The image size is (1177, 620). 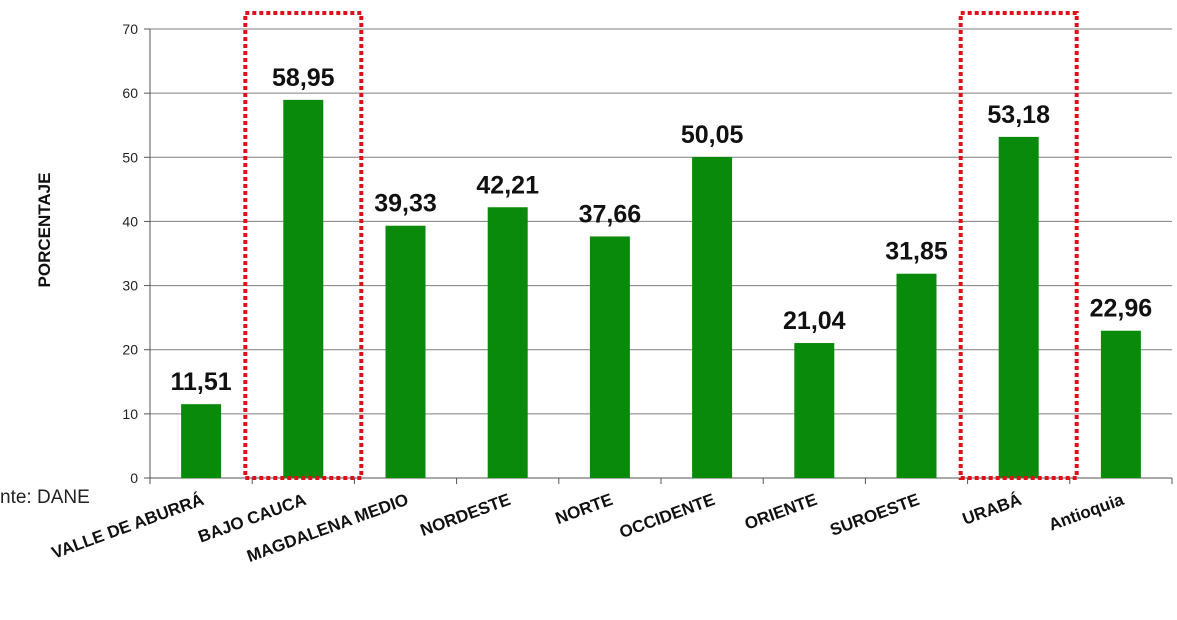 I want to click on data-label-1: 58,95, so click(x=303, y=78).